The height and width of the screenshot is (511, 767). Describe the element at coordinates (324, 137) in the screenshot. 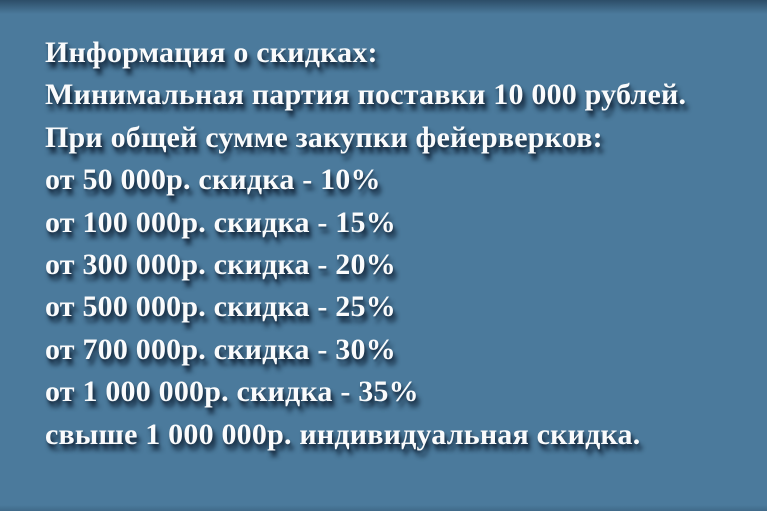

I see `discount-conditions-subtitle: При общей сумме закупки фейерверков:` at that location.